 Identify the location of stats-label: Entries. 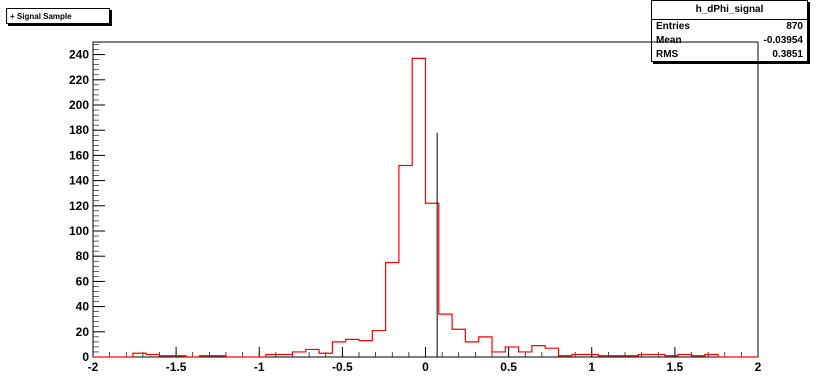
(673, 26).